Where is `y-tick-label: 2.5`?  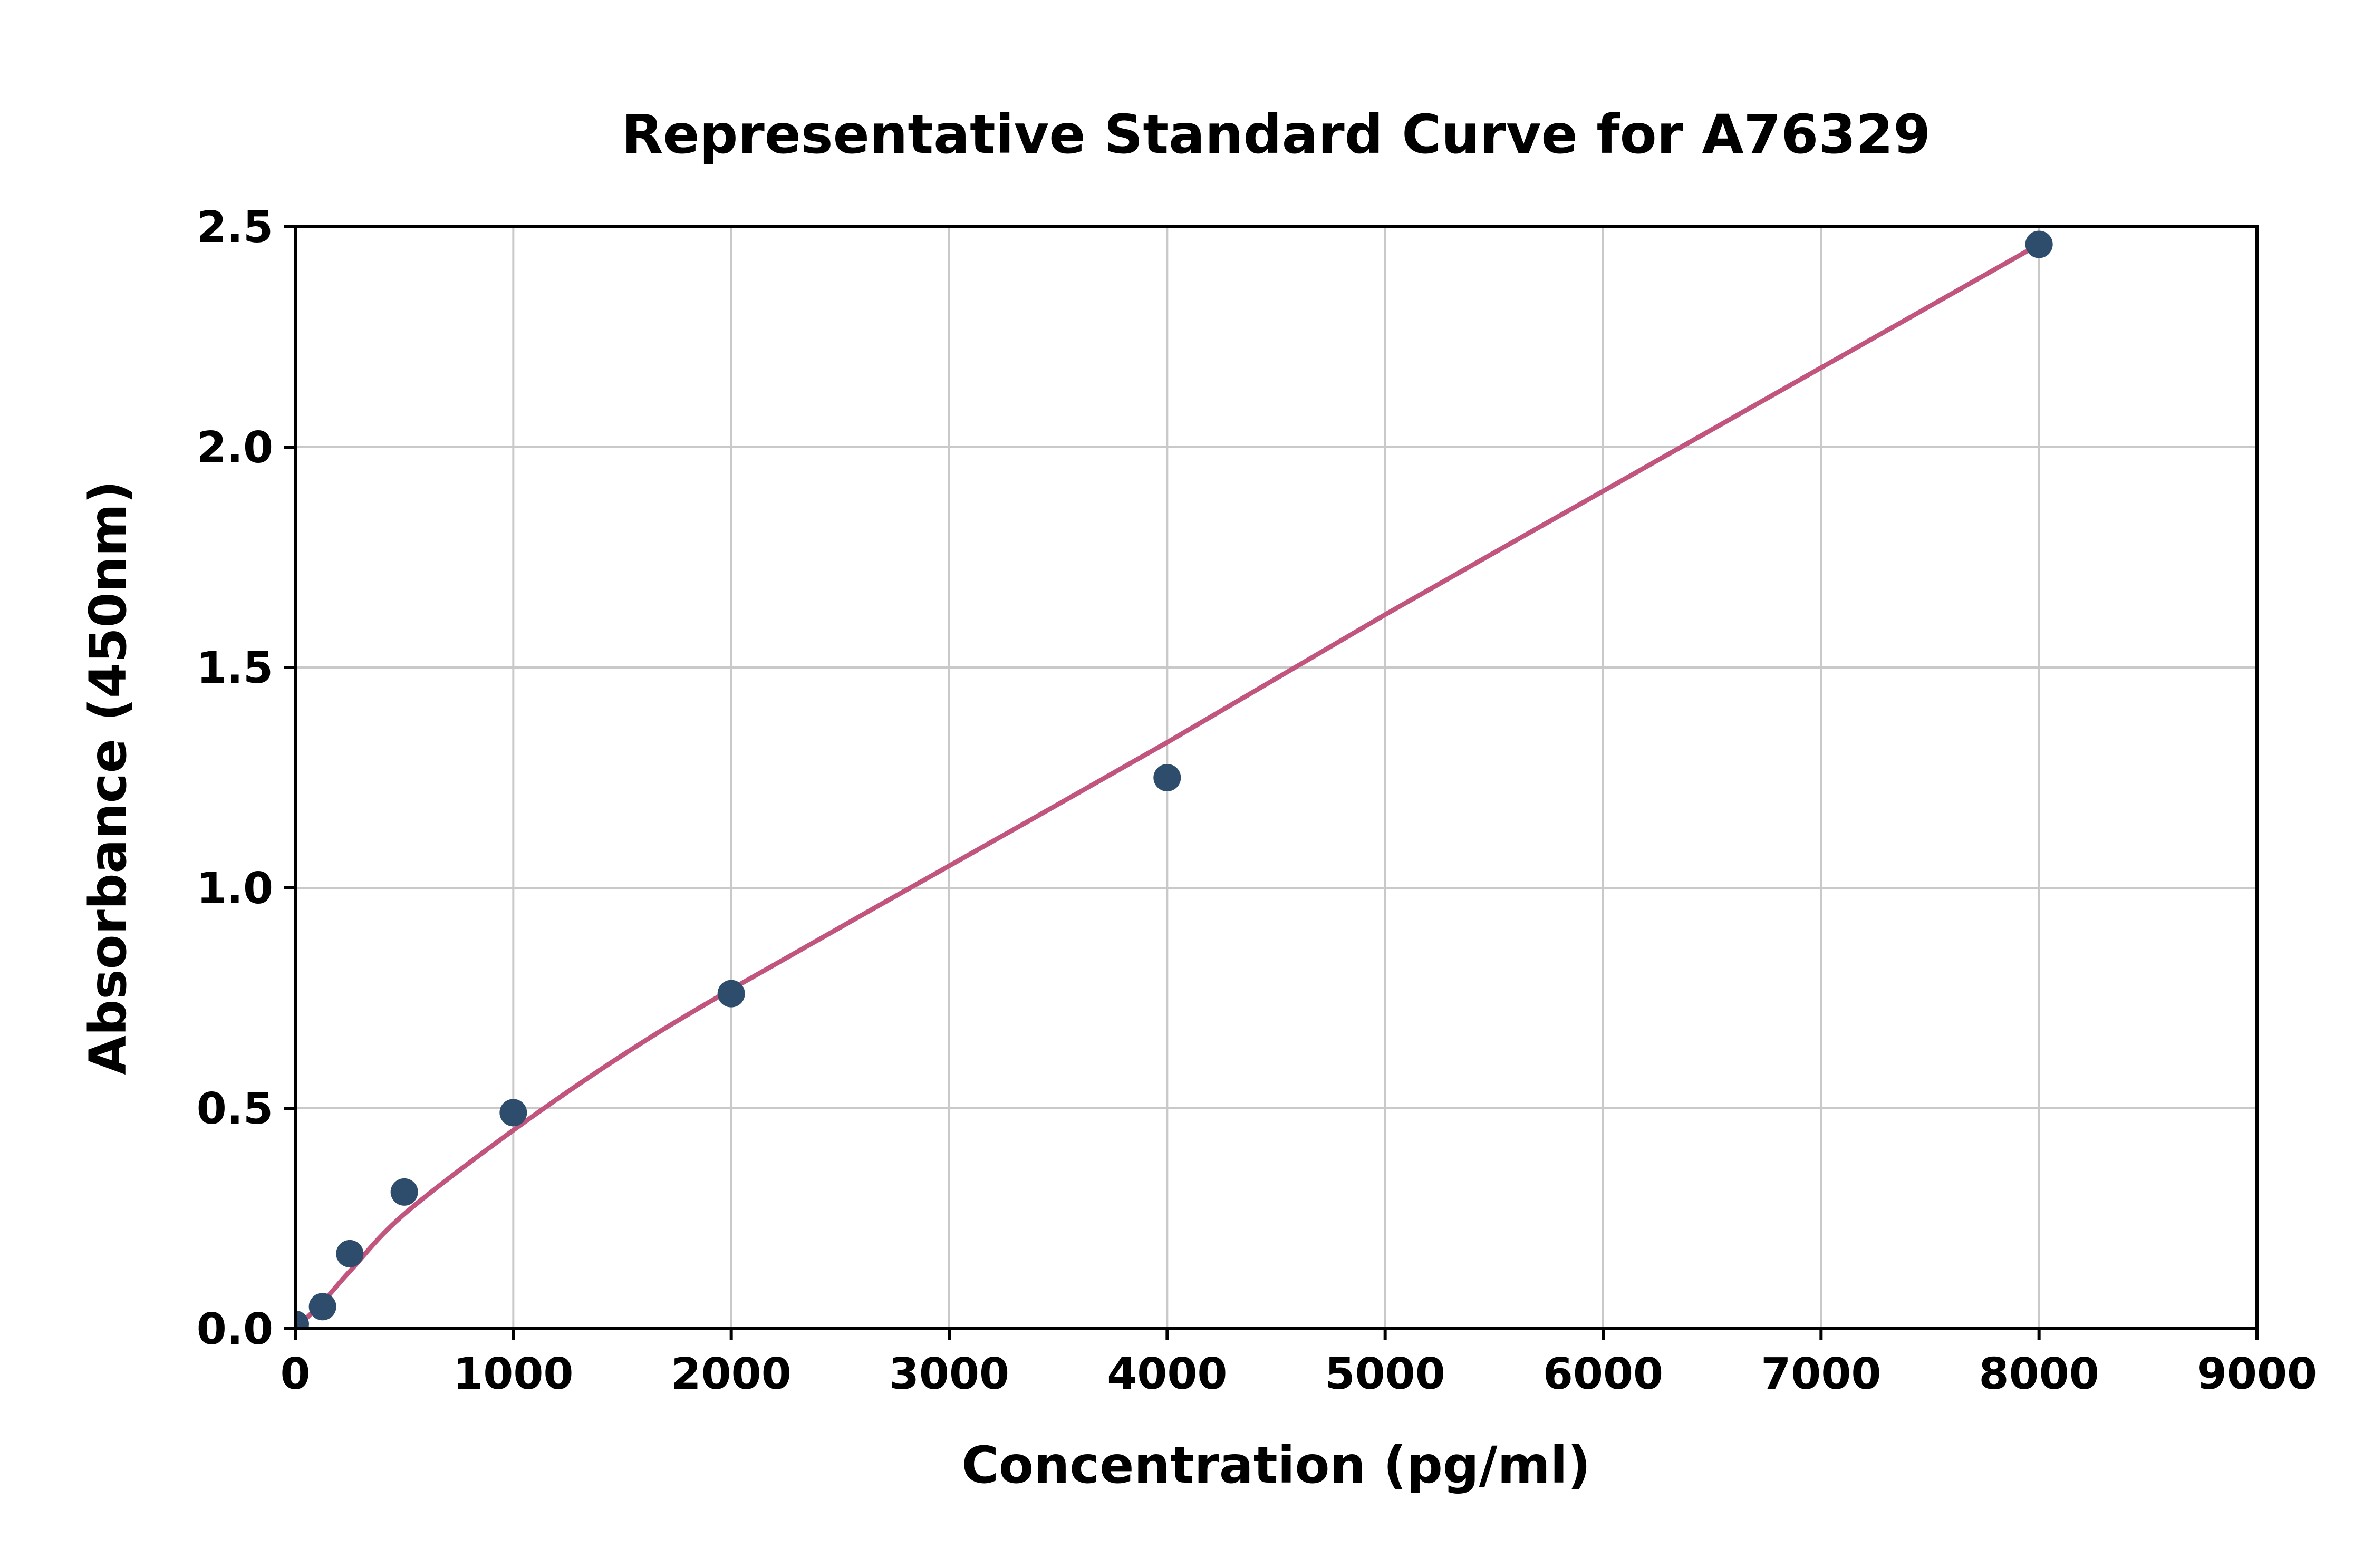 y-tick-label: 2.5 is located at coordinates (235, 227).